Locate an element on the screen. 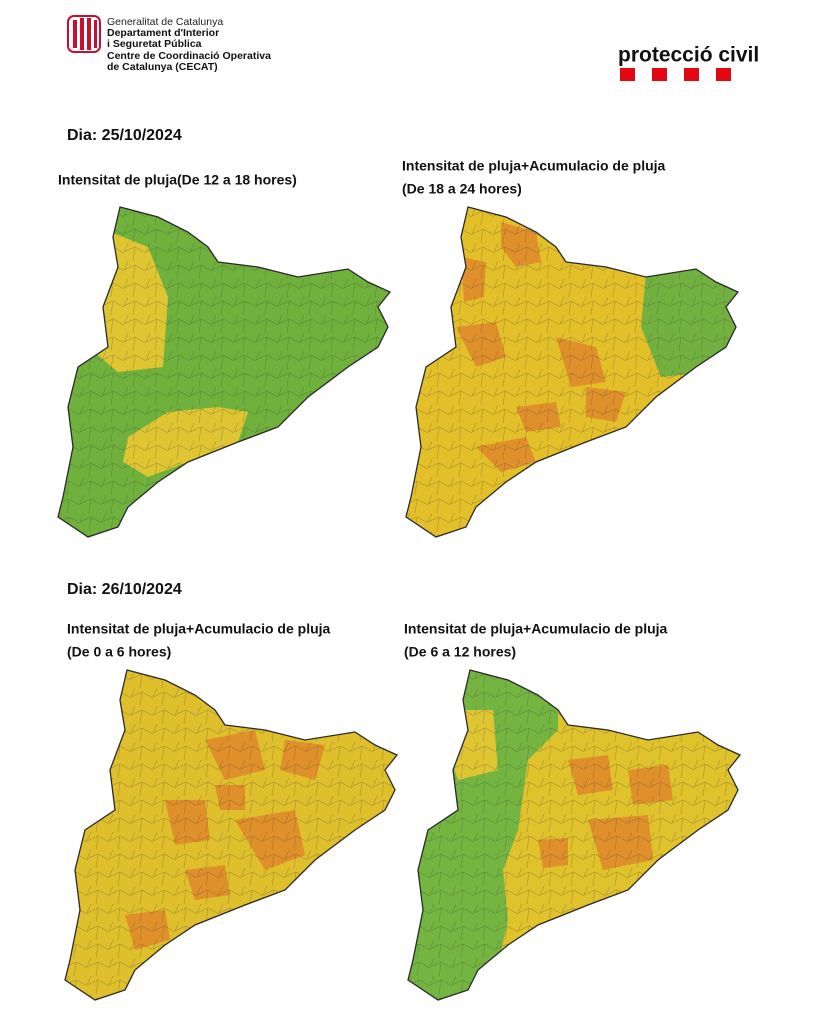 This screenshot has height=1029, width=814. brand: protecció civil is located at coordinates (688, 55).